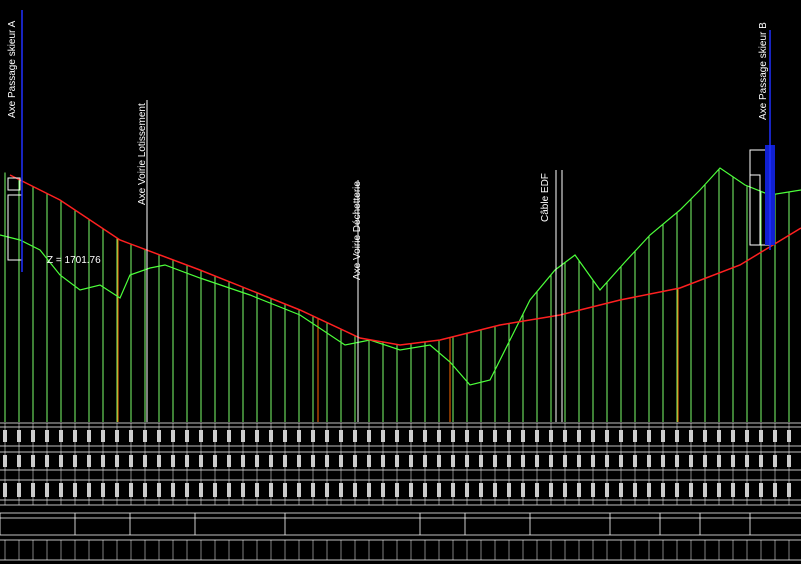  Describe the element at coordinates (763, 71) in the screenshot. I see `label-axis-b: Axe Passage skieur B` at that location.